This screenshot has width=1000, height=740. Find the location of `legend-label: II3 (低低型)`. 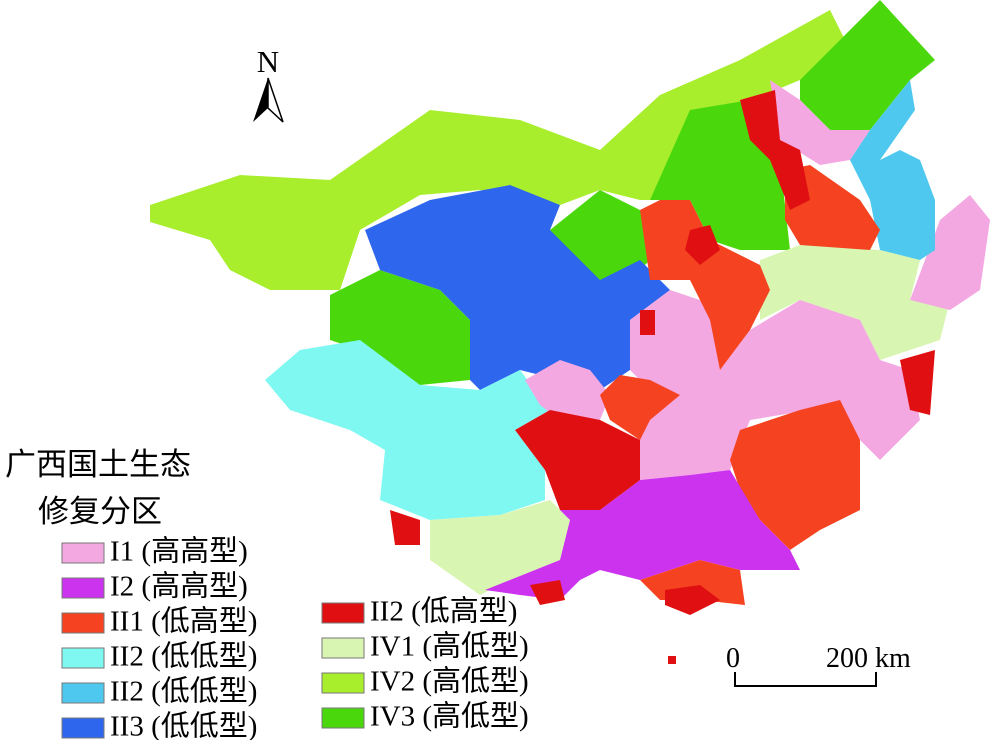

legend-label: II3 (低低型) is located at coordinates (183, 725).